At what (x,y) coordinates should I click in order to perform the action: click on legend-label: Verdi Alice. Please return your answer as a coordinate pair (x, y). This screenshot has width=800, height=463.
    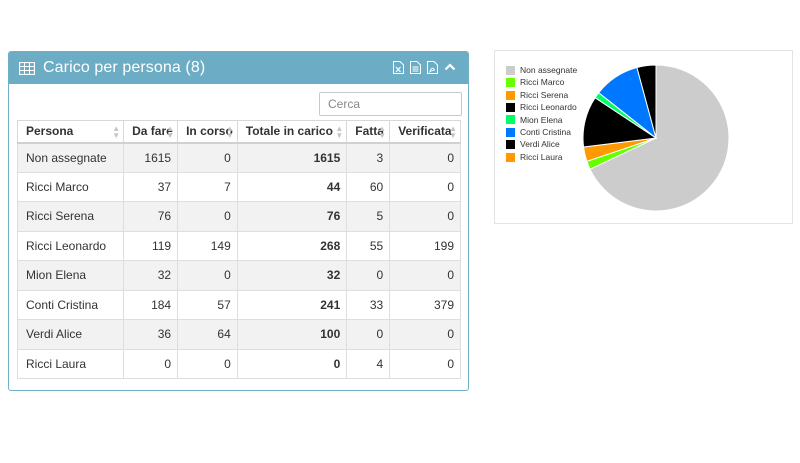
    Looking at the image, I should click on (540, 144).